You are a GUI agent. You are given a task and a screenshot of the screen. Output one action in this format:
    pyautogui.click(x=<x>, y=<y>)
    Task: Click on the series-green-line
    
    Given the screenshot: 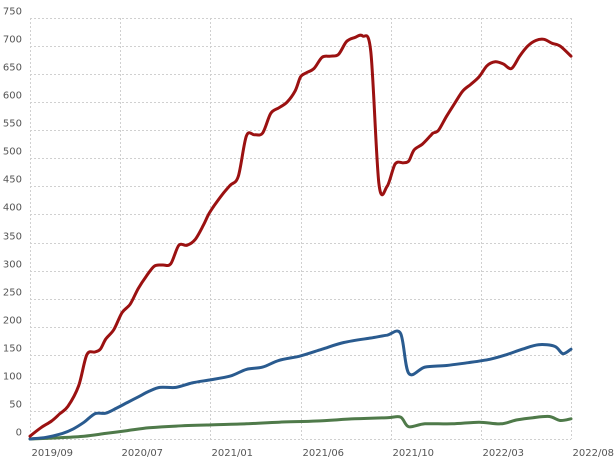 What is the action you would take?
    pyautogui.click(x=300, y=427)
    